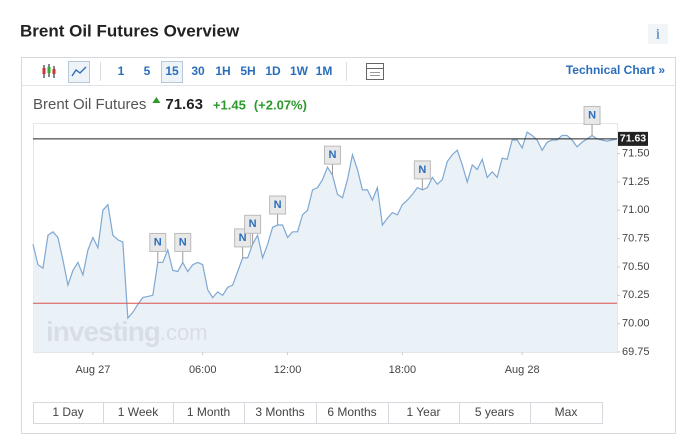  I want to click on range-label: 1 Week, so click(138, 412).